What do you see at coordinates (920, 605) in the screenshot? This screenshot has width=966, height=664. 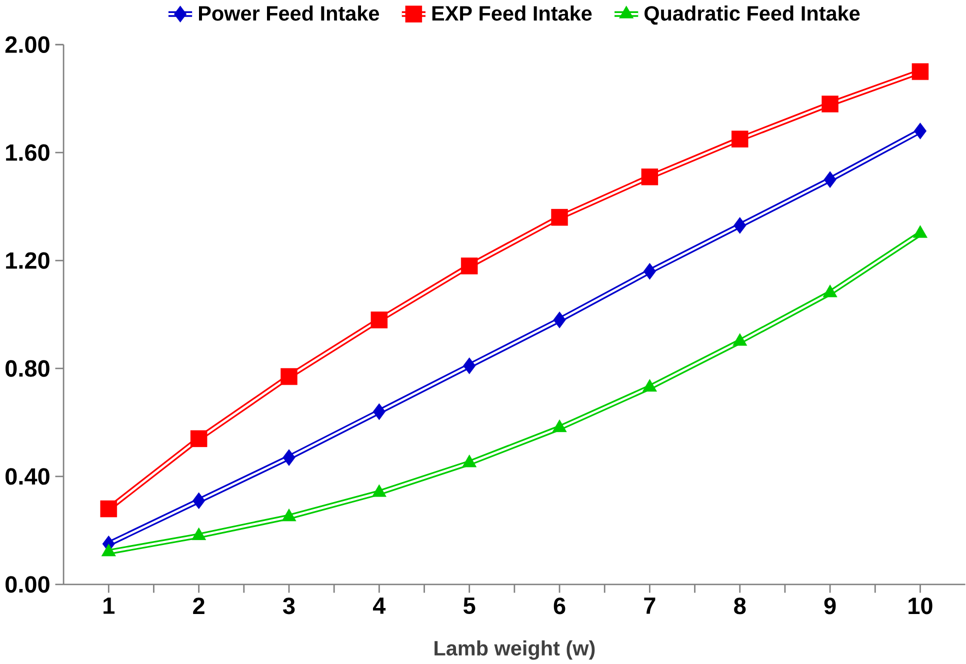 I see `x-tick-label: 10` at bounding box center [920, 605].